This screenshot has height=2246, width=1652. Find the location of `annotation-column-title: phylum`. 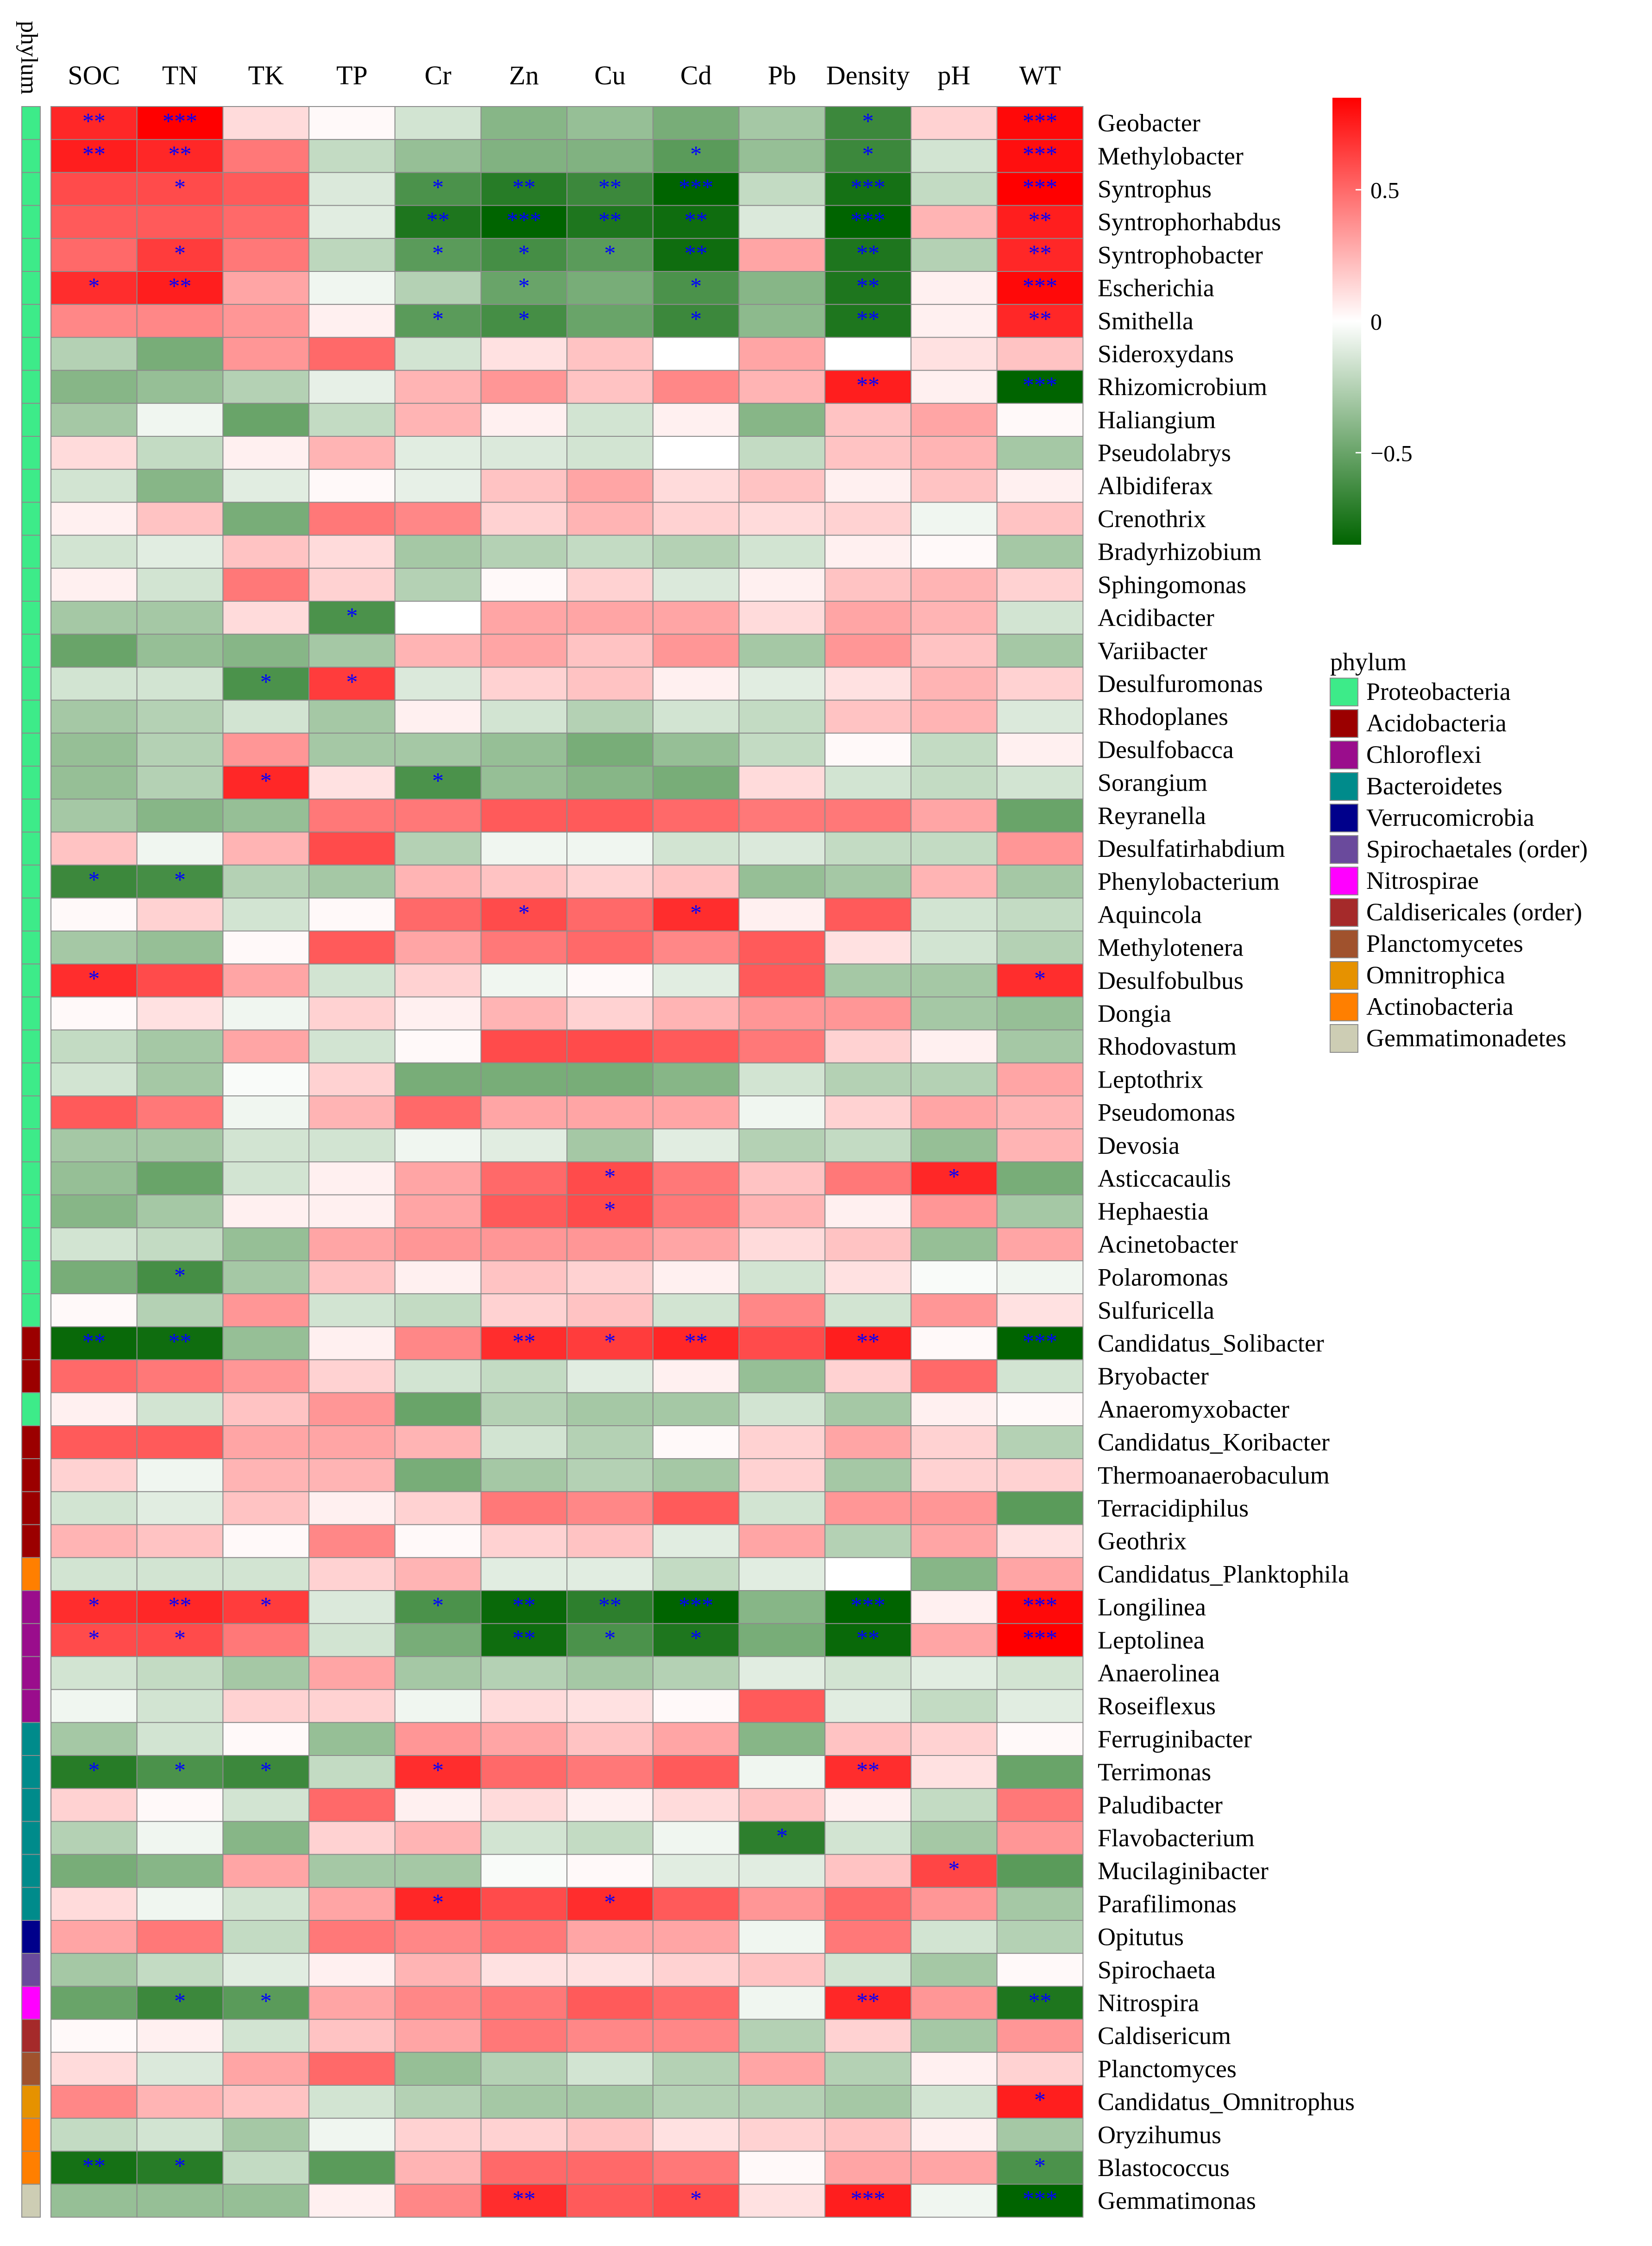

annotation-column-title: phylum is located at coordinates (29, 57).